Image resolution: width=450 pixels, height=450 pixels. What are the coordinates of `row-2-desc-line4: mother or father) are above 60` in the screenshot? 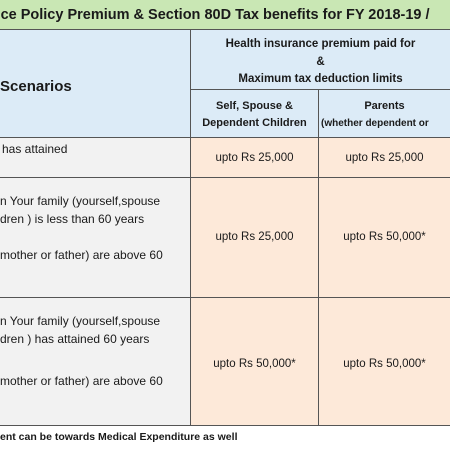 It's located at (81, 255).